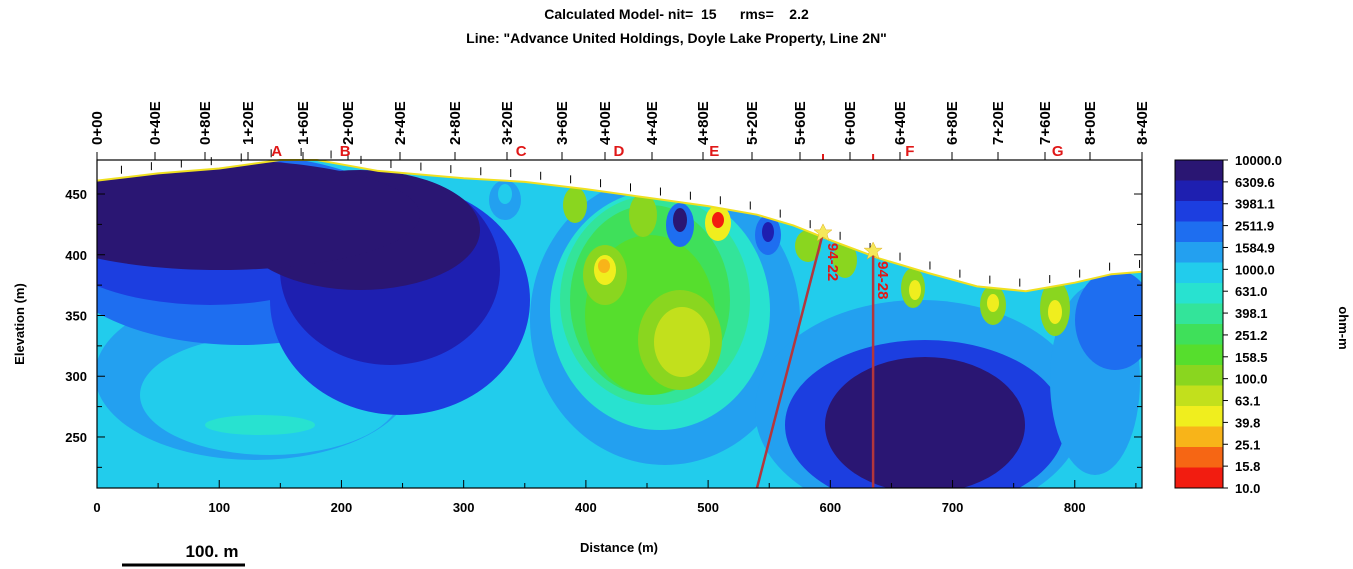  I want to click on station-label: 2+00E, so click(348, 123).